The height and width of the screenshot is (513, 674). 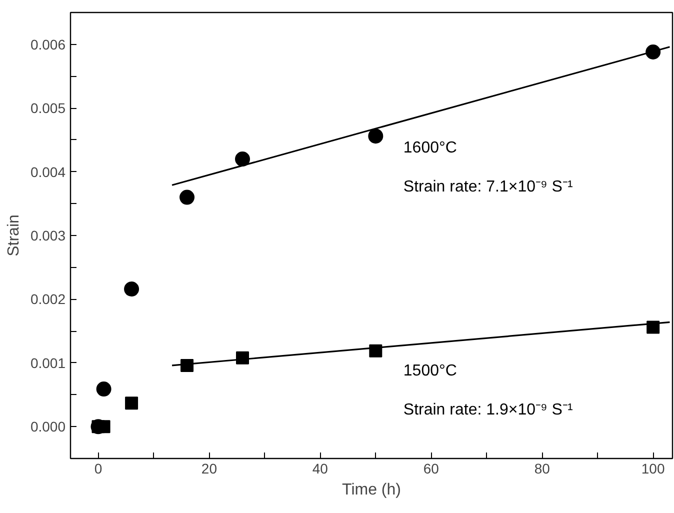 What do you see at coordinates (48, 236) in the screenshot?
I see `y-tick-label: 0.003` at bounding box center [48, 236].